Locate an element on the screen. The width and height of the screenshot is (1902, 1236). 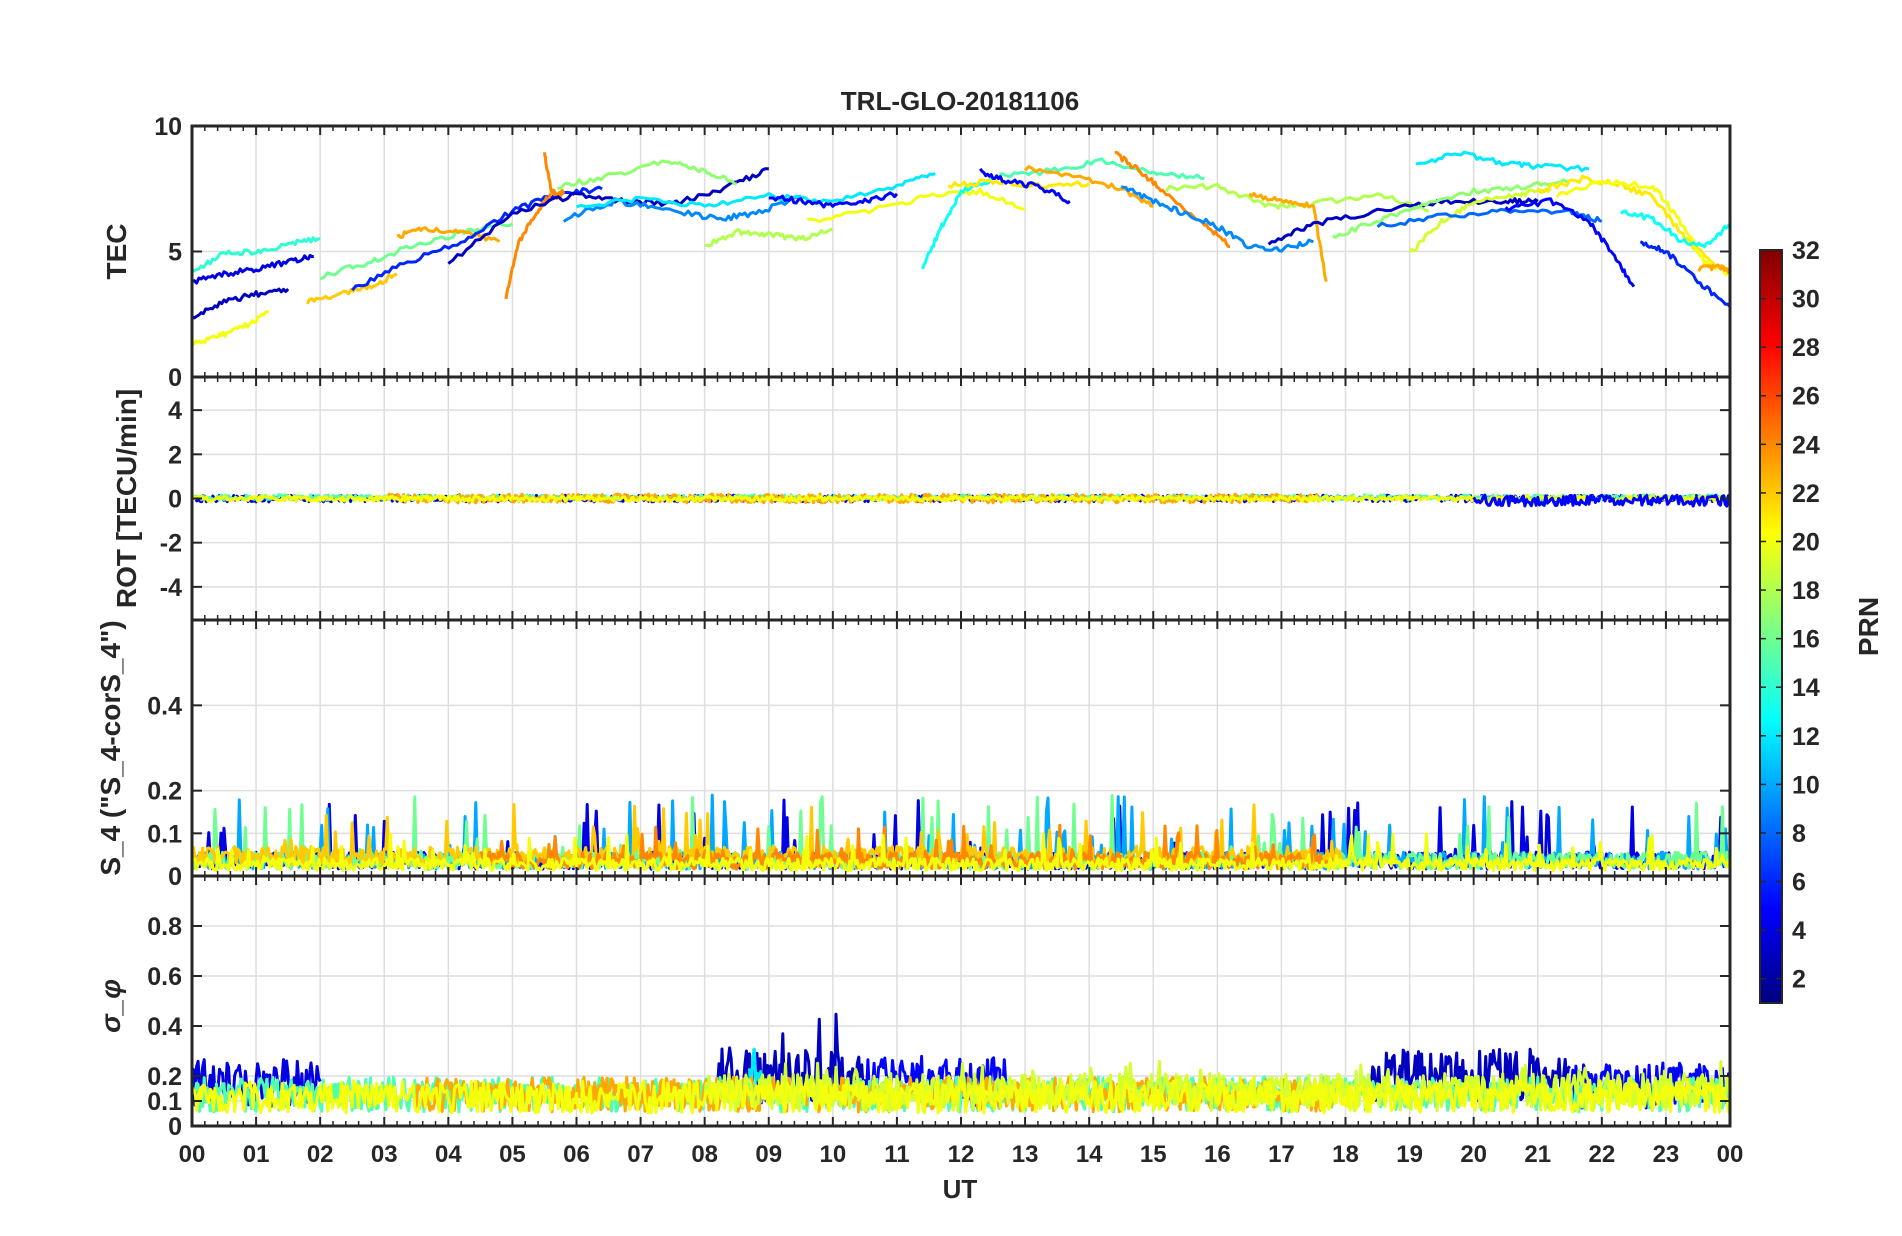
colorbar-tick-label: 14 is located at coordinates (1806, 688).